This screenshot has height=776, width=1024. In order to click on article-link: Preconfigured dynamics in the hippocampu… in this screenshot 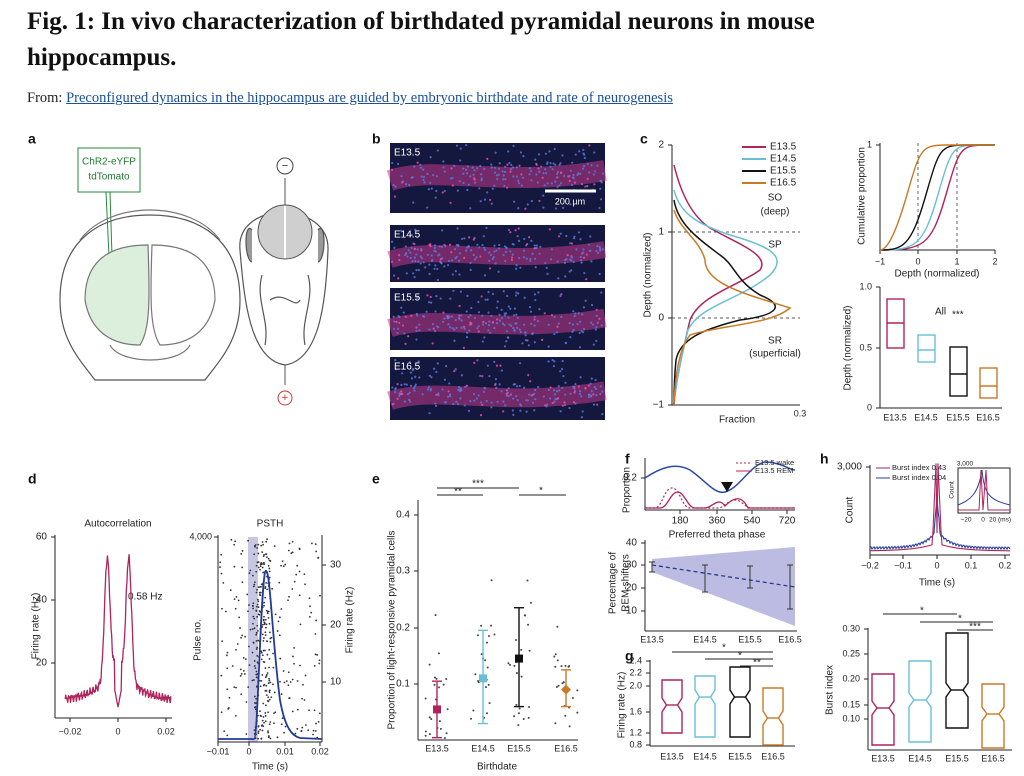, I will do `click(369, 98)`.